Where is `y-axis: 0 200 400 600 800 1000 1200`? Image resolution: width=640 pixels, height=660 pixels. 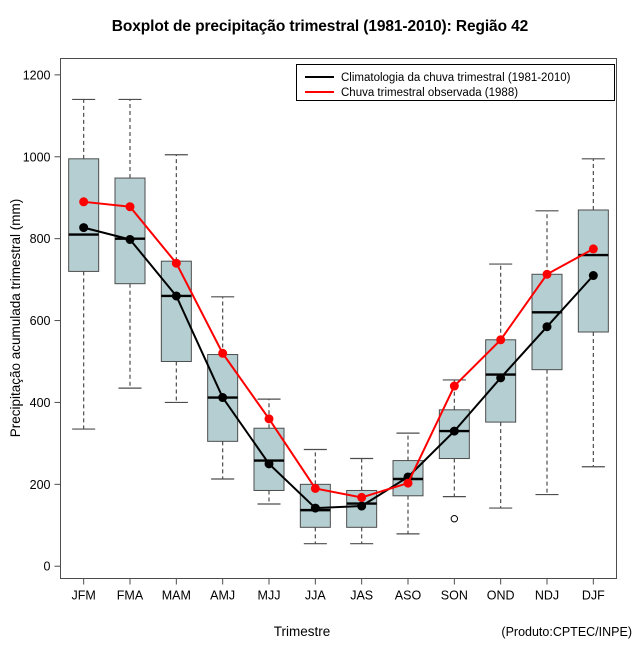 y-axis: 0 200 400 600 800 1000 1200 is located at coordinates (42, 321).